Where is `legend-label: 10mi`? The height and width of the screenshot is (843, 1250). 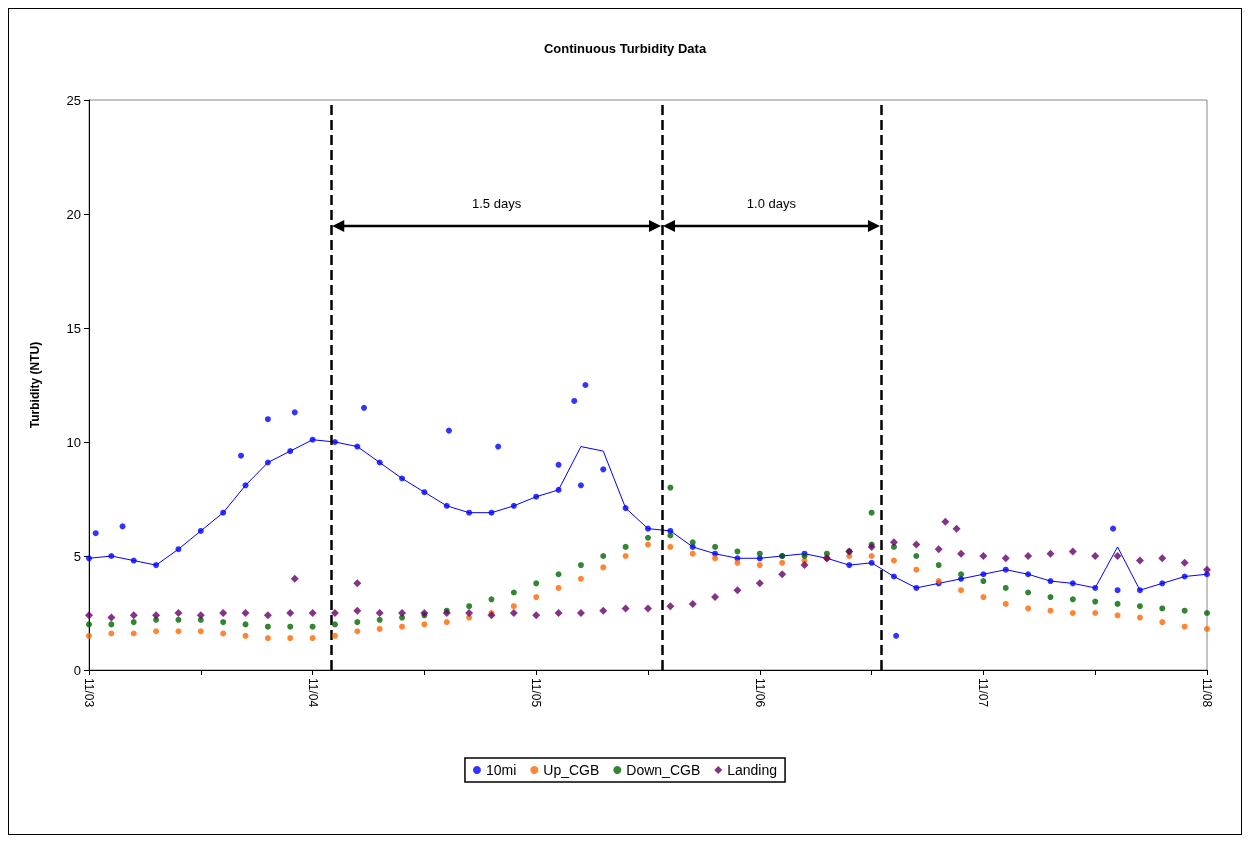
legend-label: 10mi is located at coordinates (501, 770).